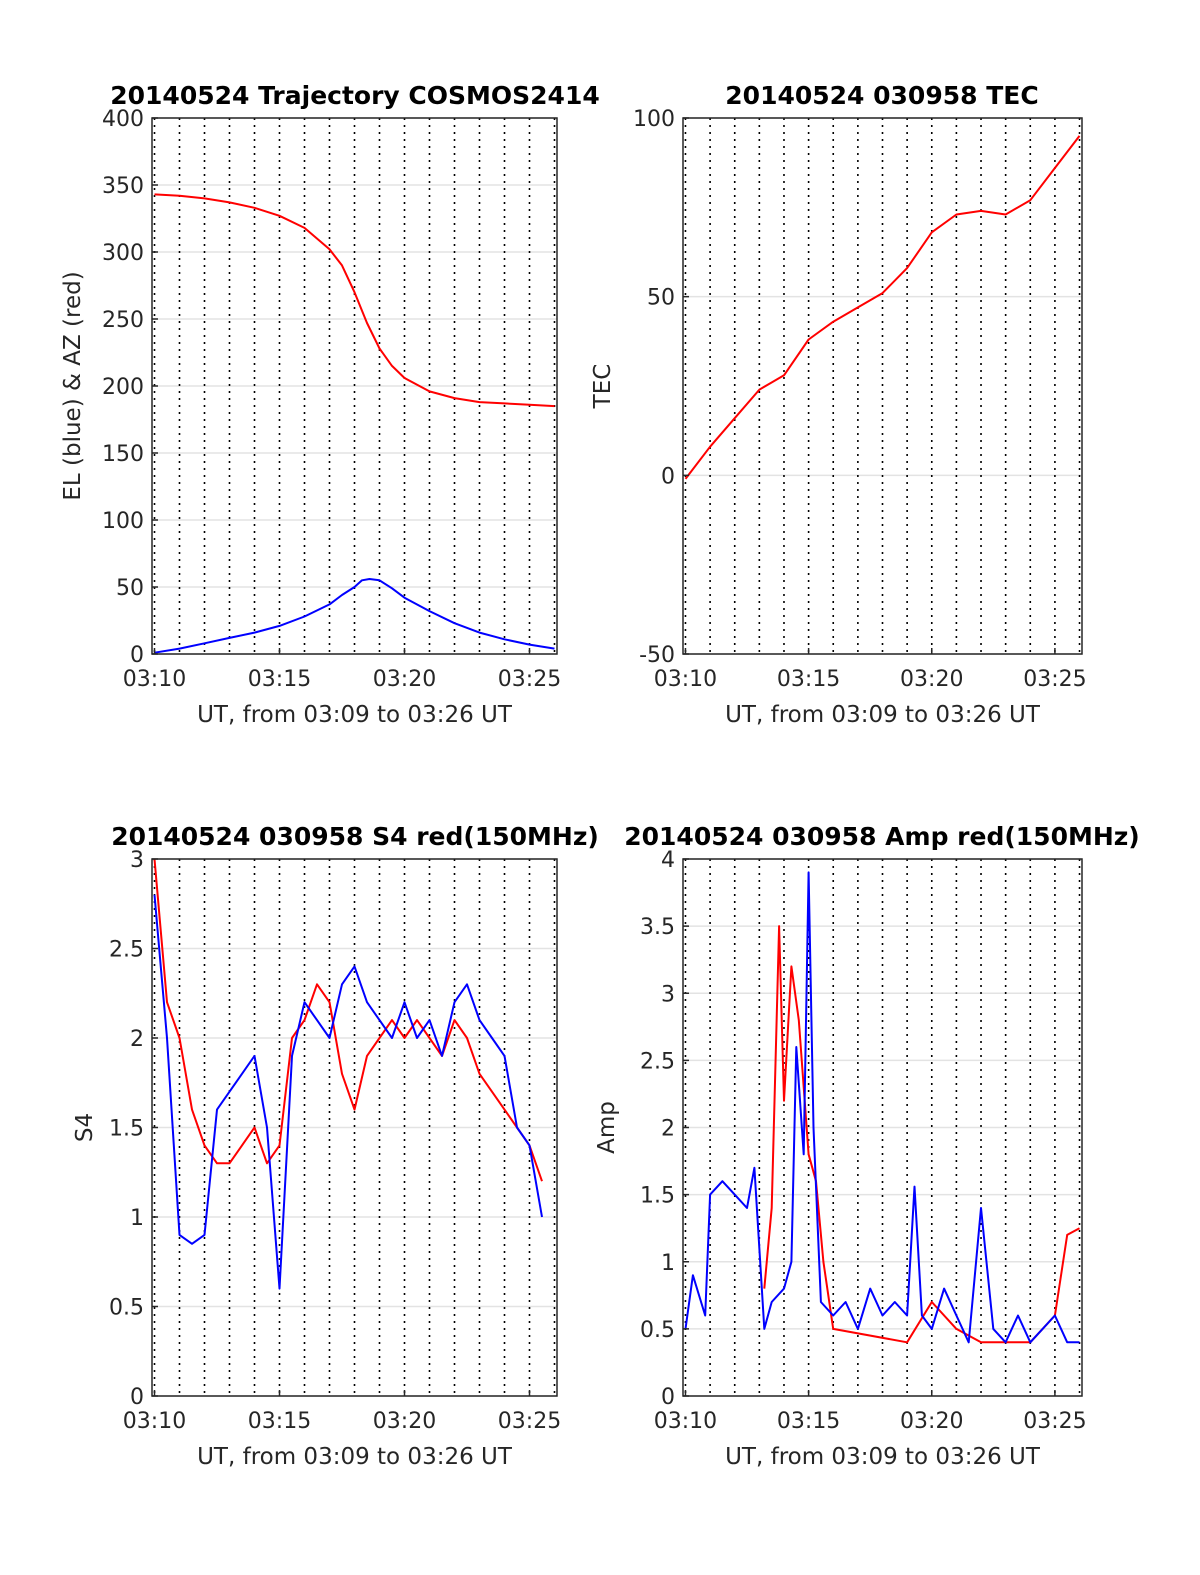 This screenshot has width=1200, height=1575. I want to click on y-axis-label: Amp, so click(607, 1127).